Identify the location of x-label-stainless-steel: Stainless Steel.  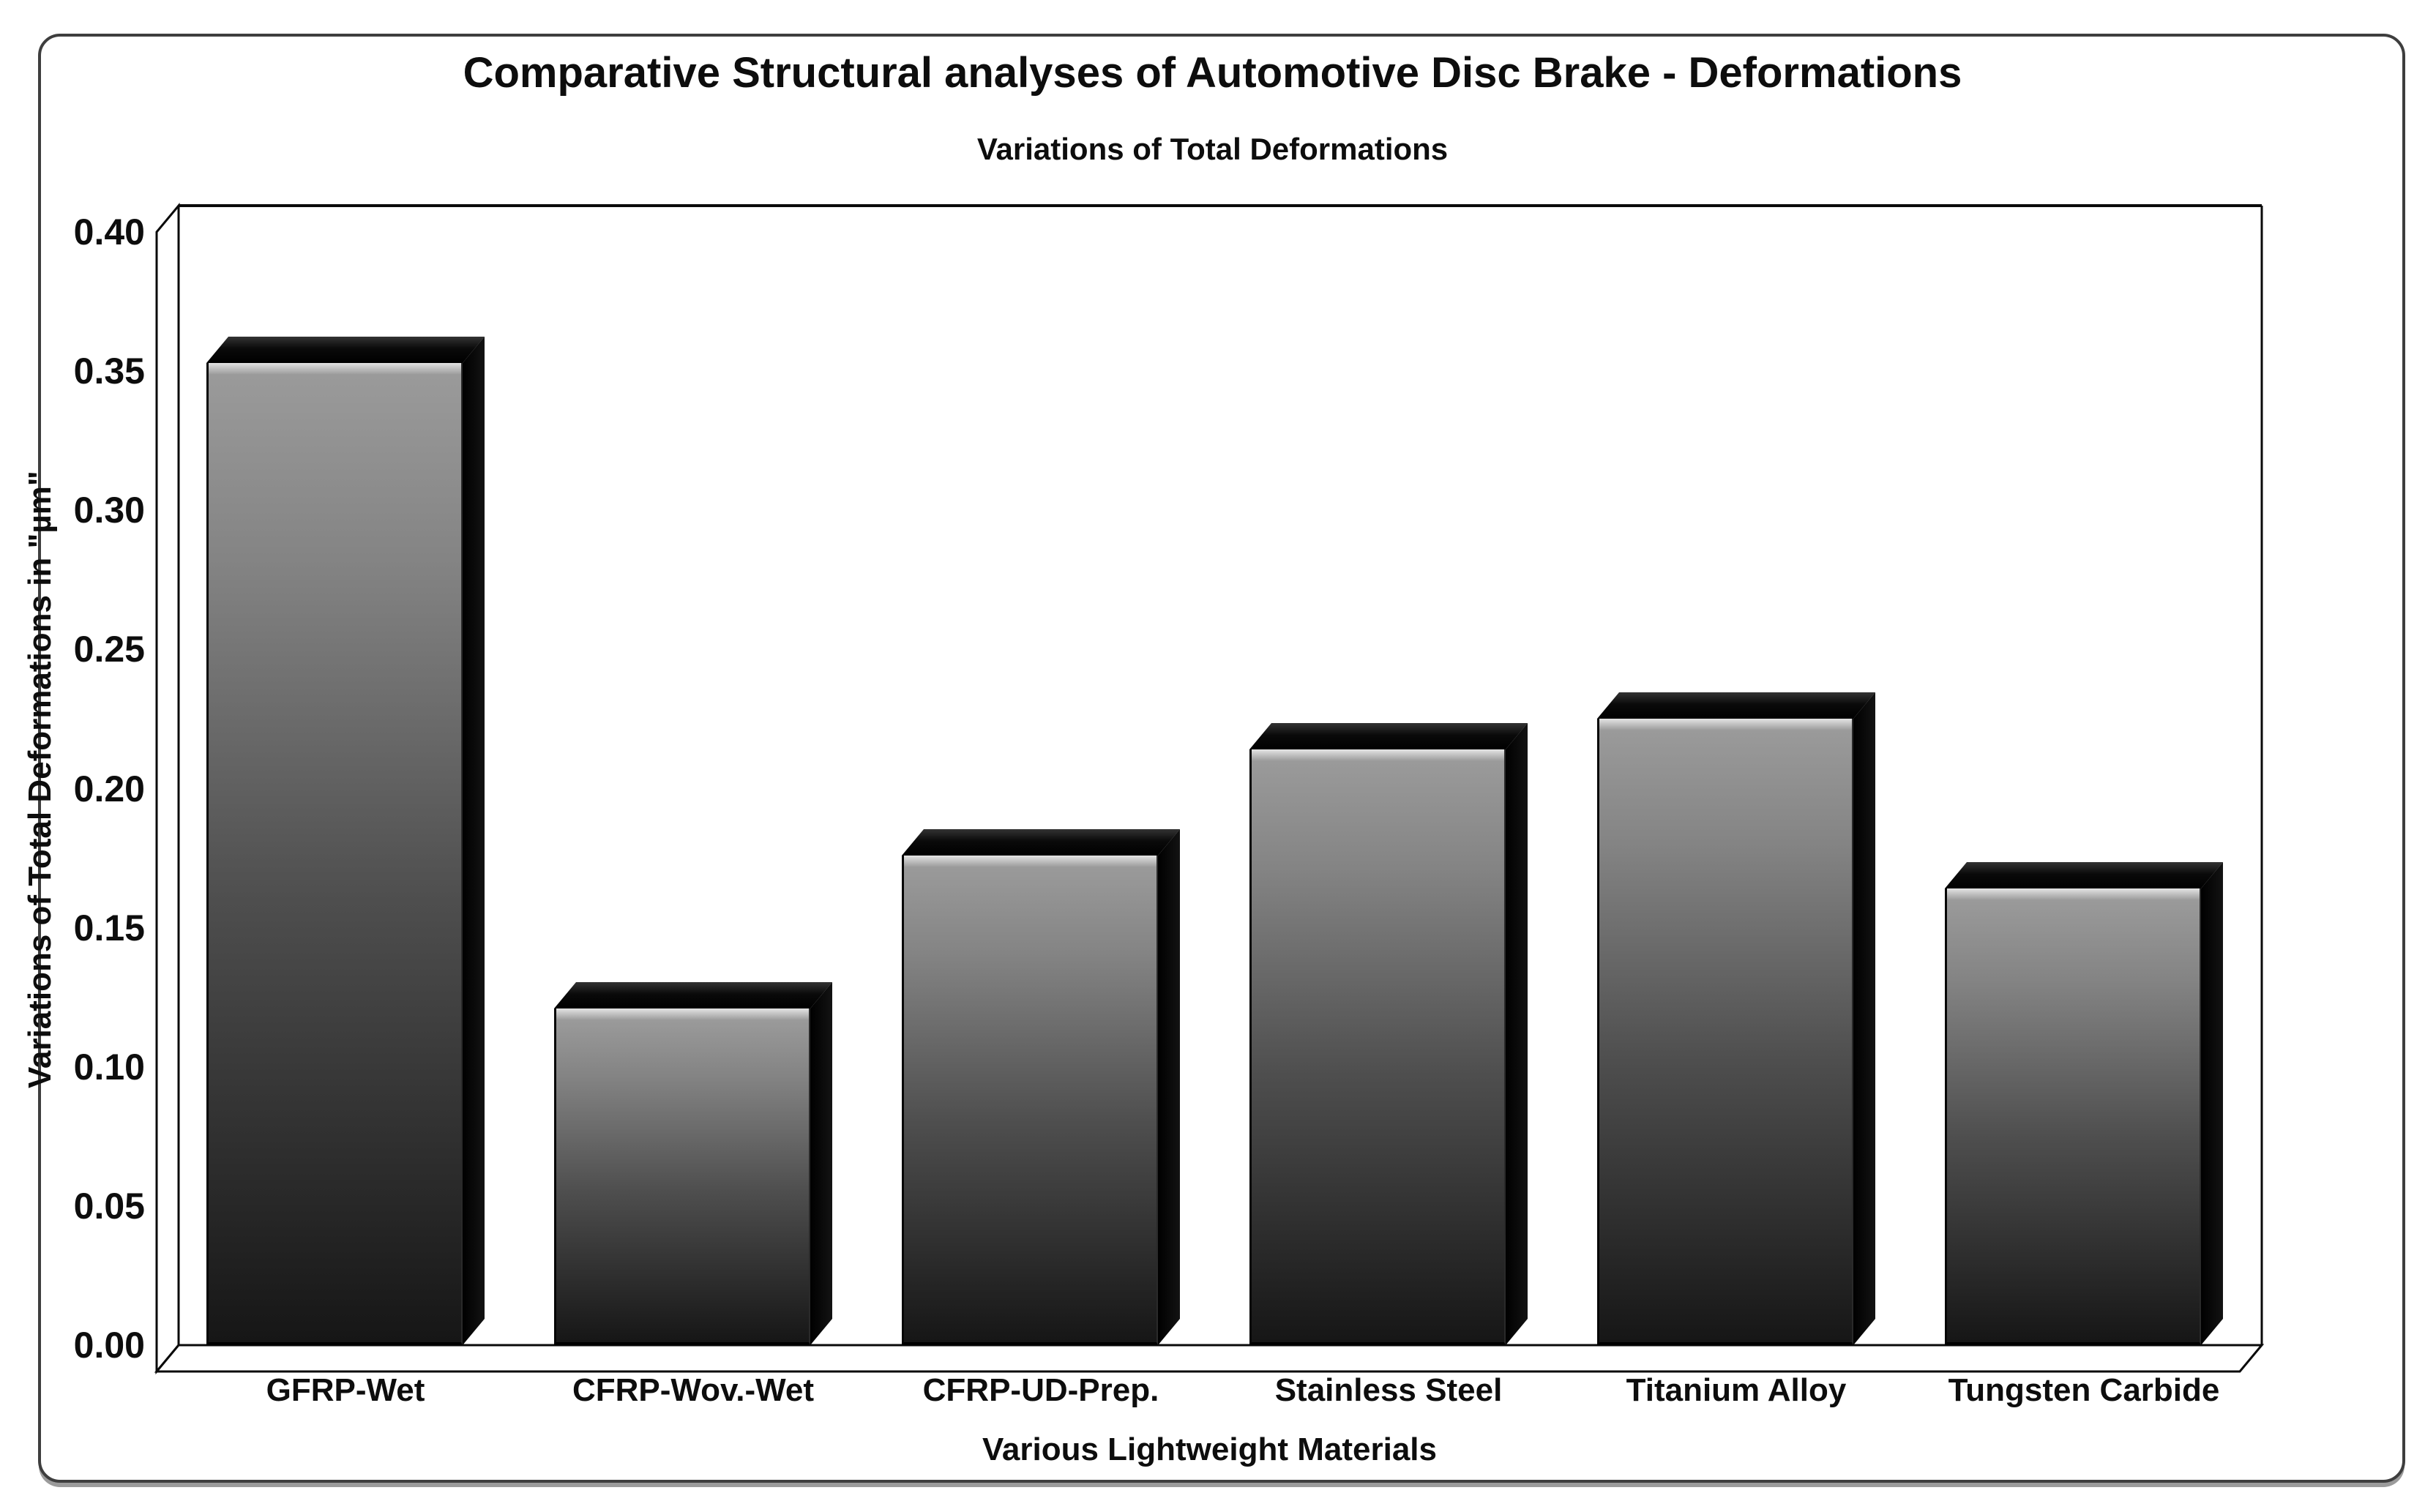
(1389, 1390).